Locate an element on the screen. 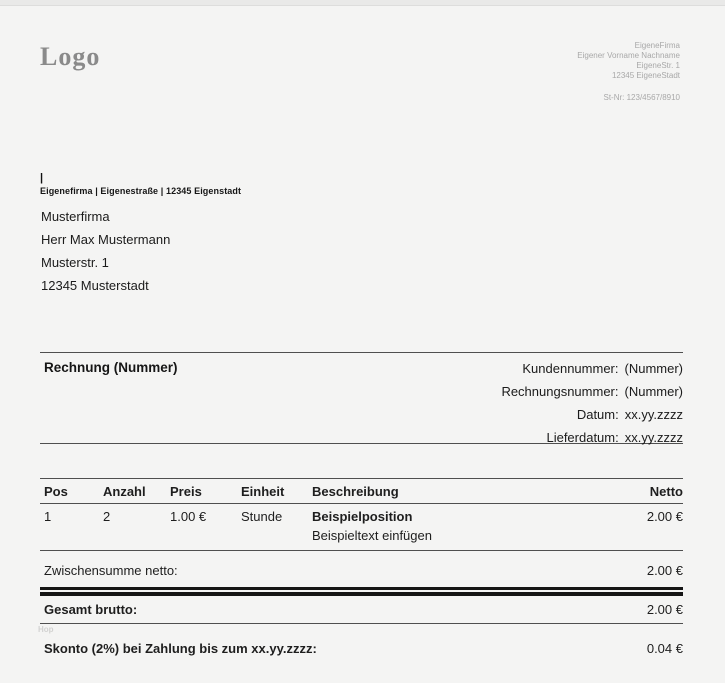 The image size is (725, 683). meta-row-invoice-number: Rechnungsnummer: (Nummer) is located at coordinates (592, 391).